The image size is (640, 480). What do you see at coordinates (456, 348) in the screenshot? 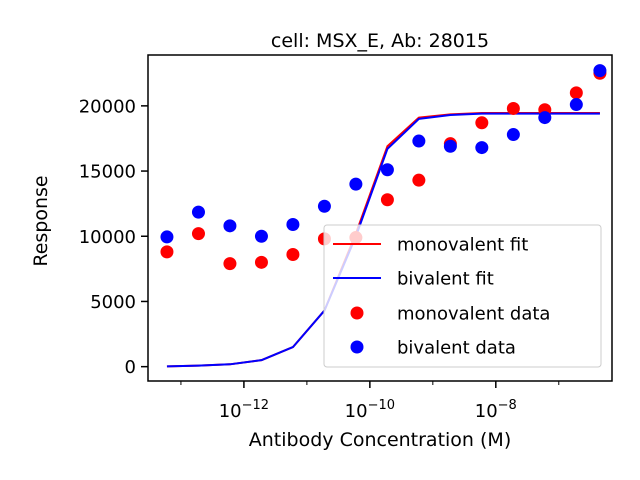
I see `legend-label: bivalent data` at bounding box center [456, 348].